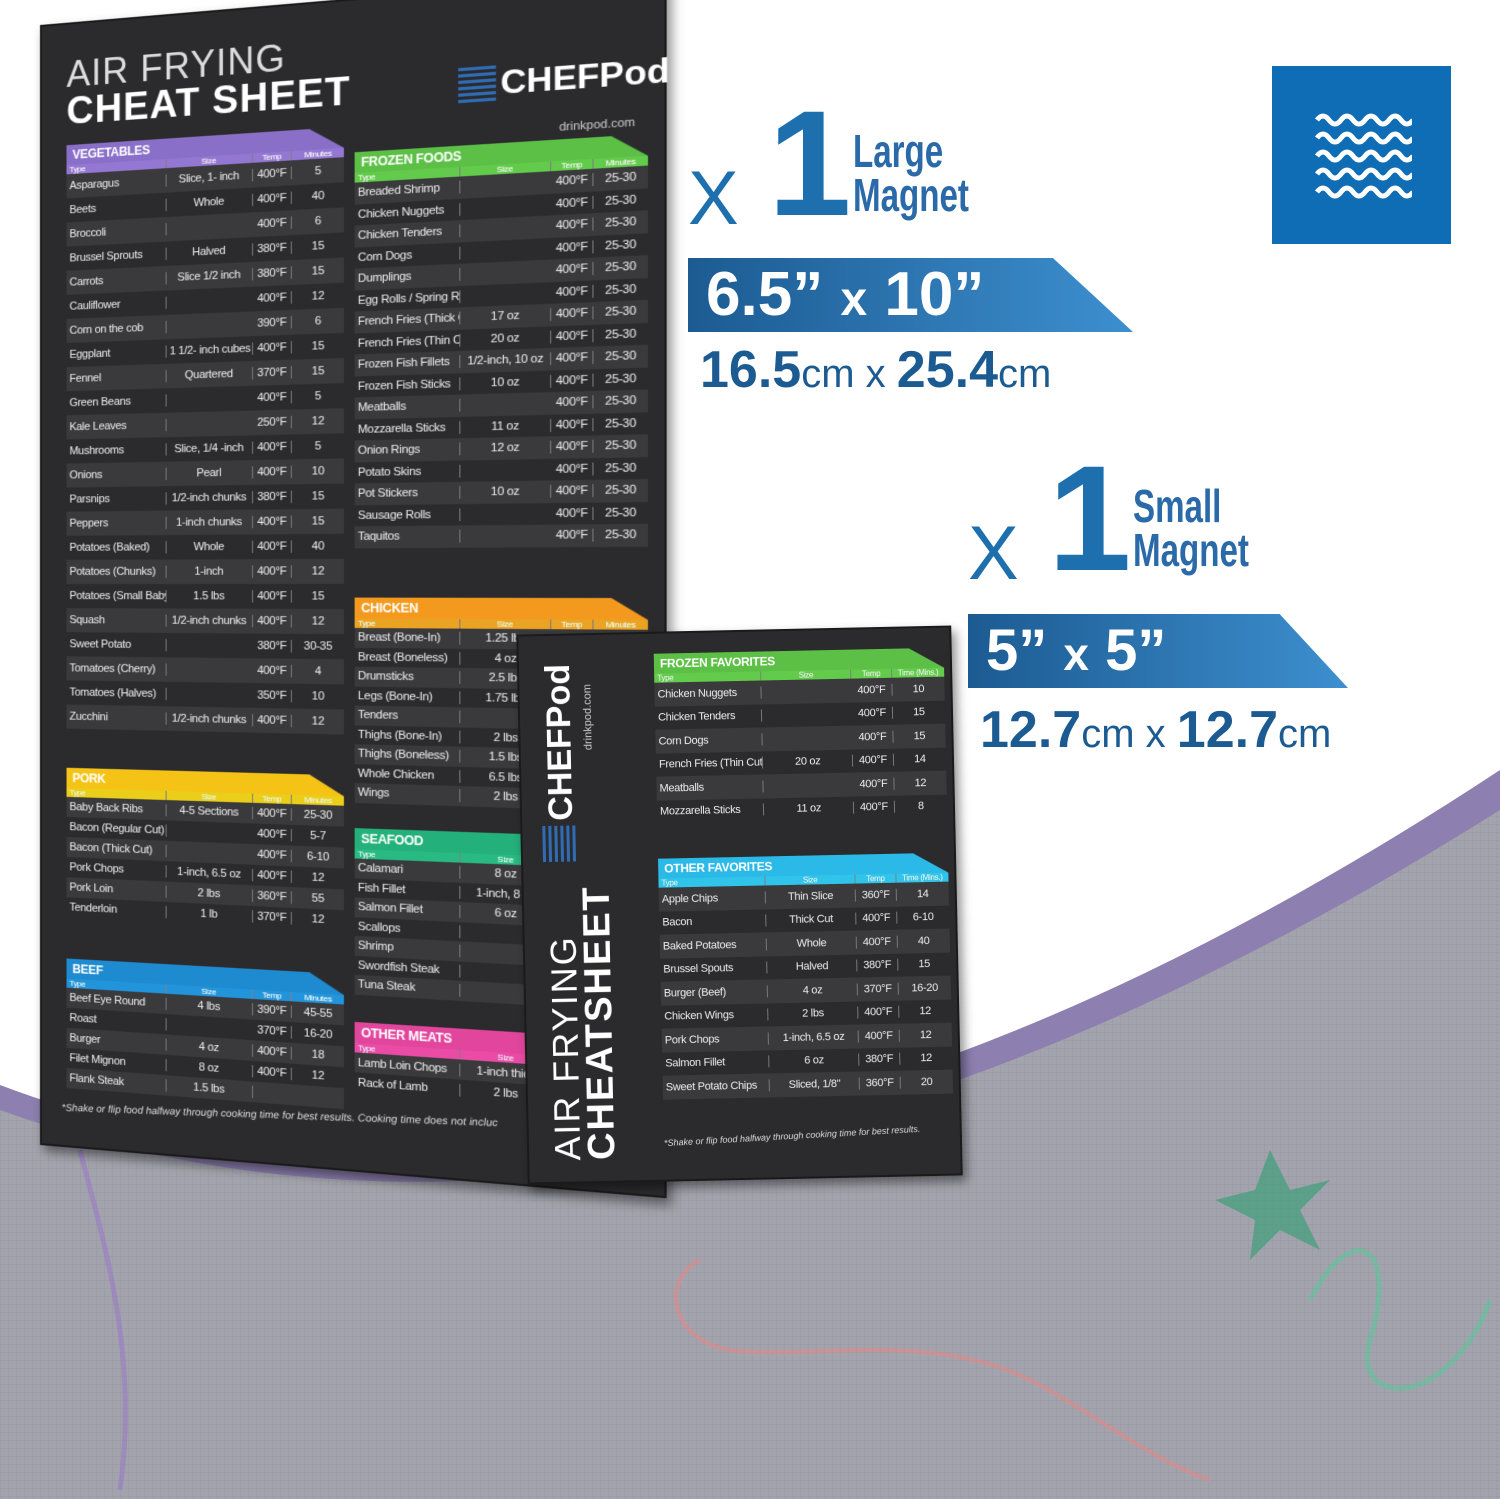 This screenshot has width=1500, height=1499. Describe the element at coordinates (209, 498) in the screenshot. I see `table-cell: 1/2-inch chunks` at that location.